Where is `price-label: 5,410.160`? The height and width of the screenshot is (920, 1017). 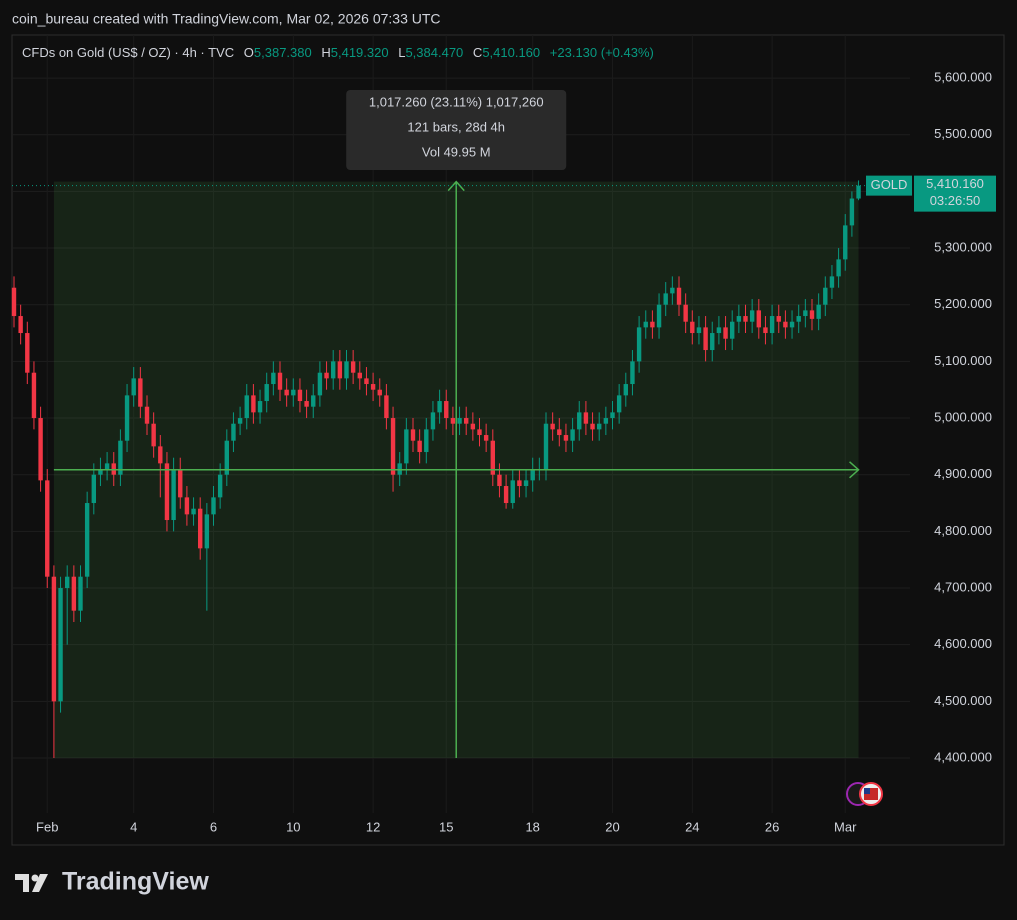 price-label: 5,410.160 is located at coordinates (955, 183).